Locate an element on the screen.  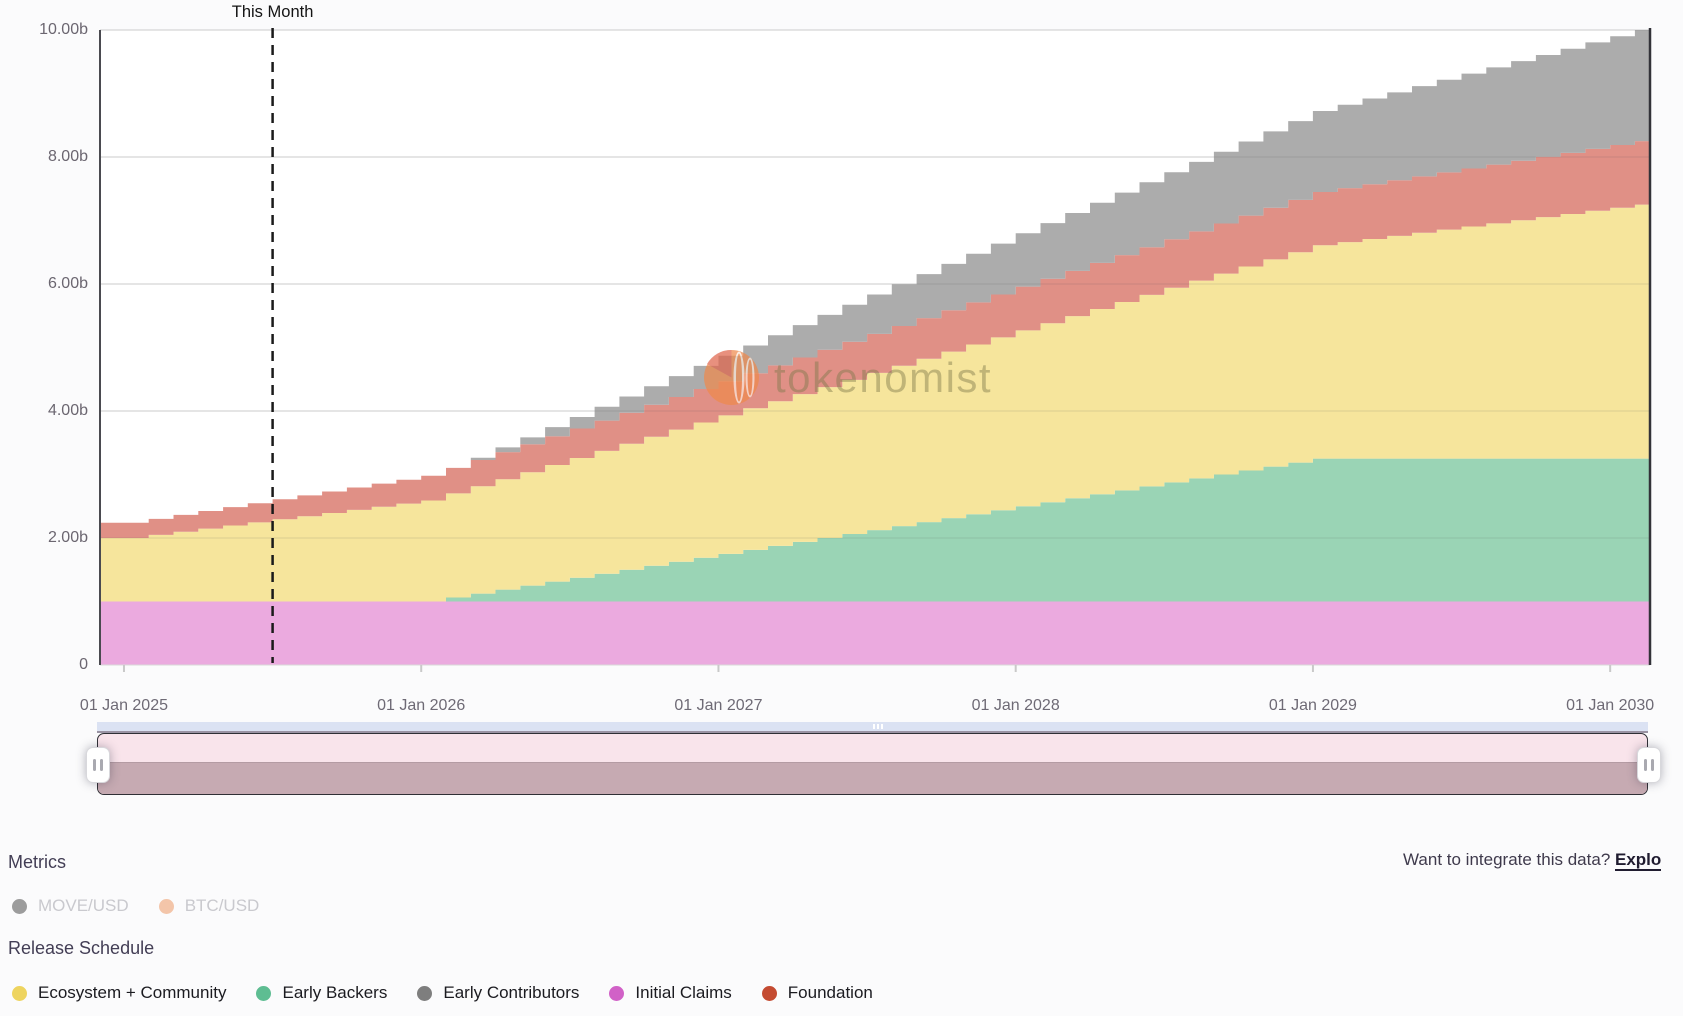
chart-scrollbar is located at coordinates (872, 726).